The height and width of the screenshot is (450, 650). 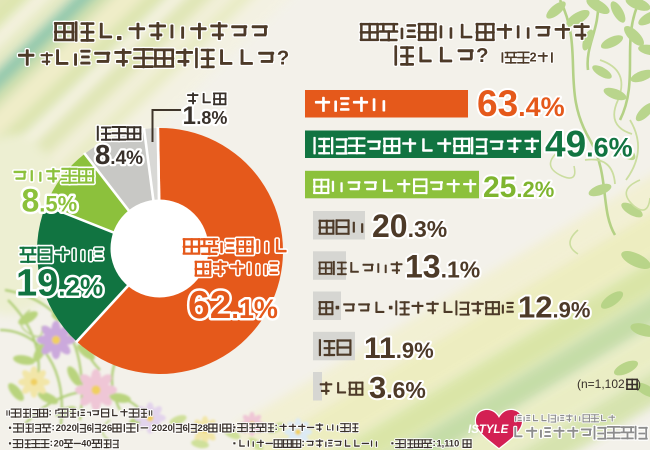 What do you see at coordinates (409, 226) in the screenshot?
I see `svg-text: 20.3%` at bounding box center [409, 226].